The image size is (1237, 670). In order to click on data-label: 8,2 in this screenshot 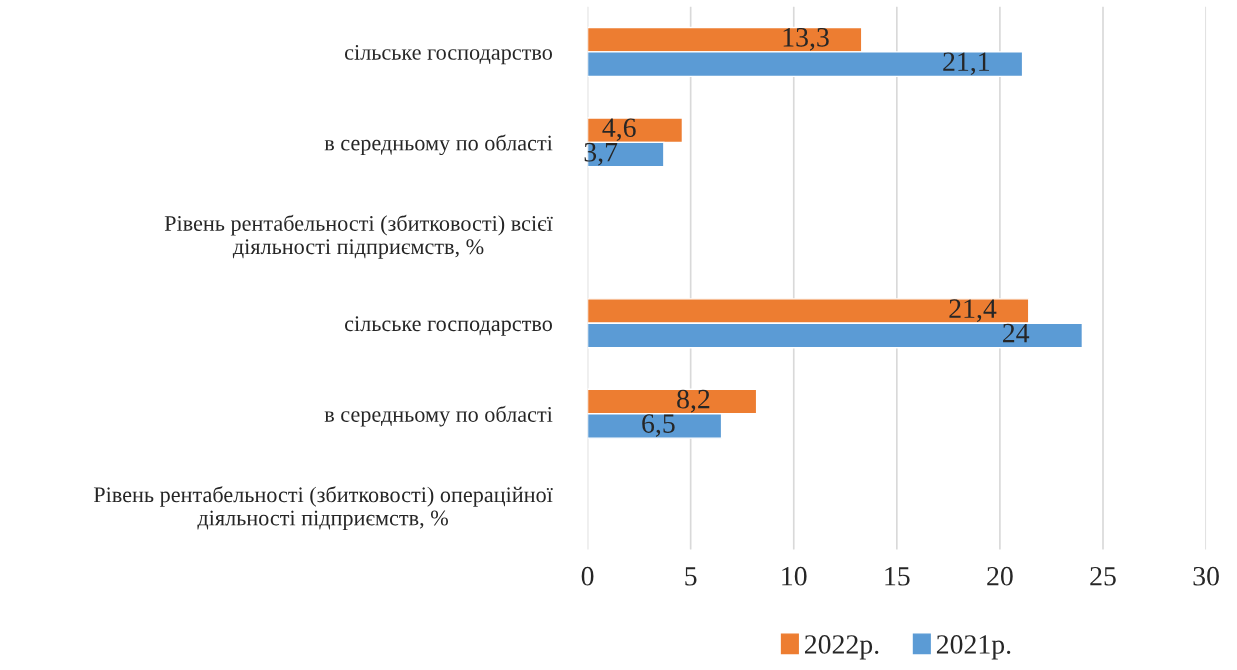, I will do `click(693, 401)`.